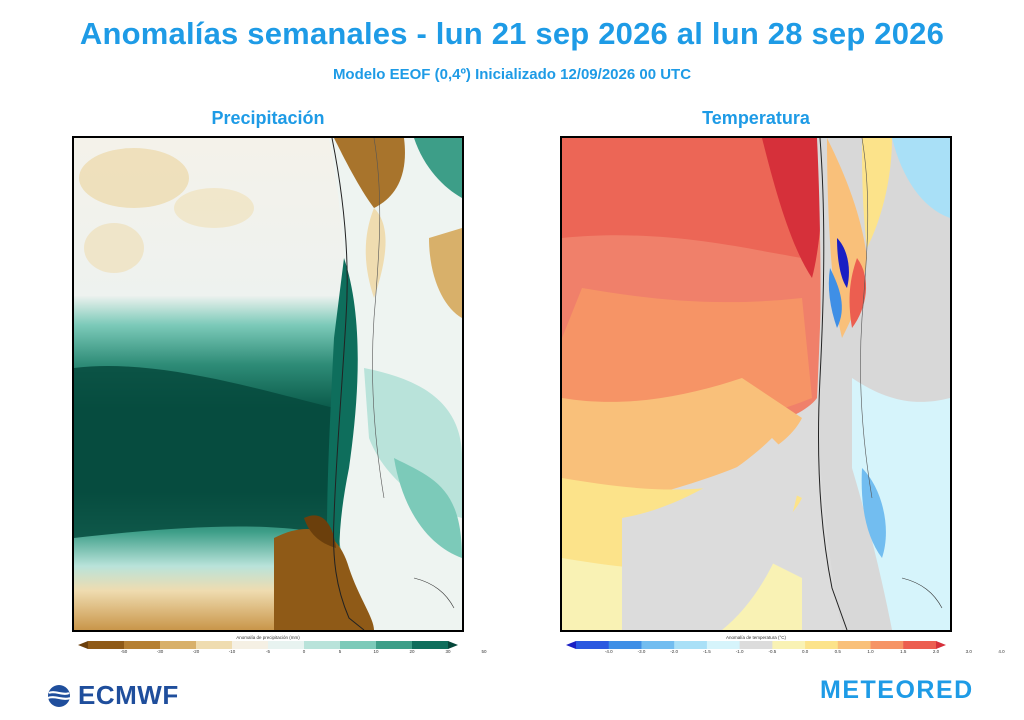 The height and width of the screenshot is (720, 1024). What do you see at coordinates (968, 651) in the screenshot?
I see `temp-colorbar-tick-label: 3.0` at bounding box center [968, 651].